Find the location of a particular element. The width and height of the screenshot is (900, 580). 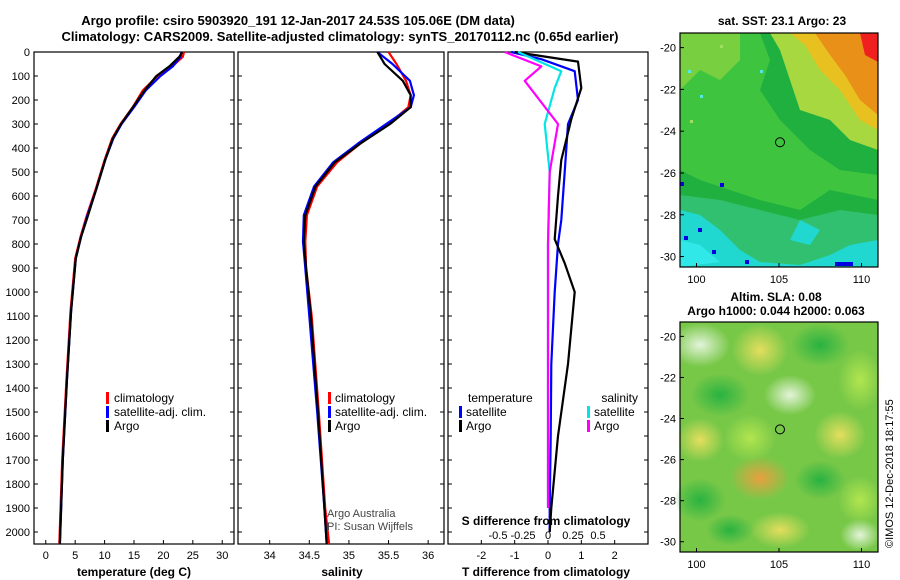

legend-t-satellite: satellite is located at coordinates (486, 412).